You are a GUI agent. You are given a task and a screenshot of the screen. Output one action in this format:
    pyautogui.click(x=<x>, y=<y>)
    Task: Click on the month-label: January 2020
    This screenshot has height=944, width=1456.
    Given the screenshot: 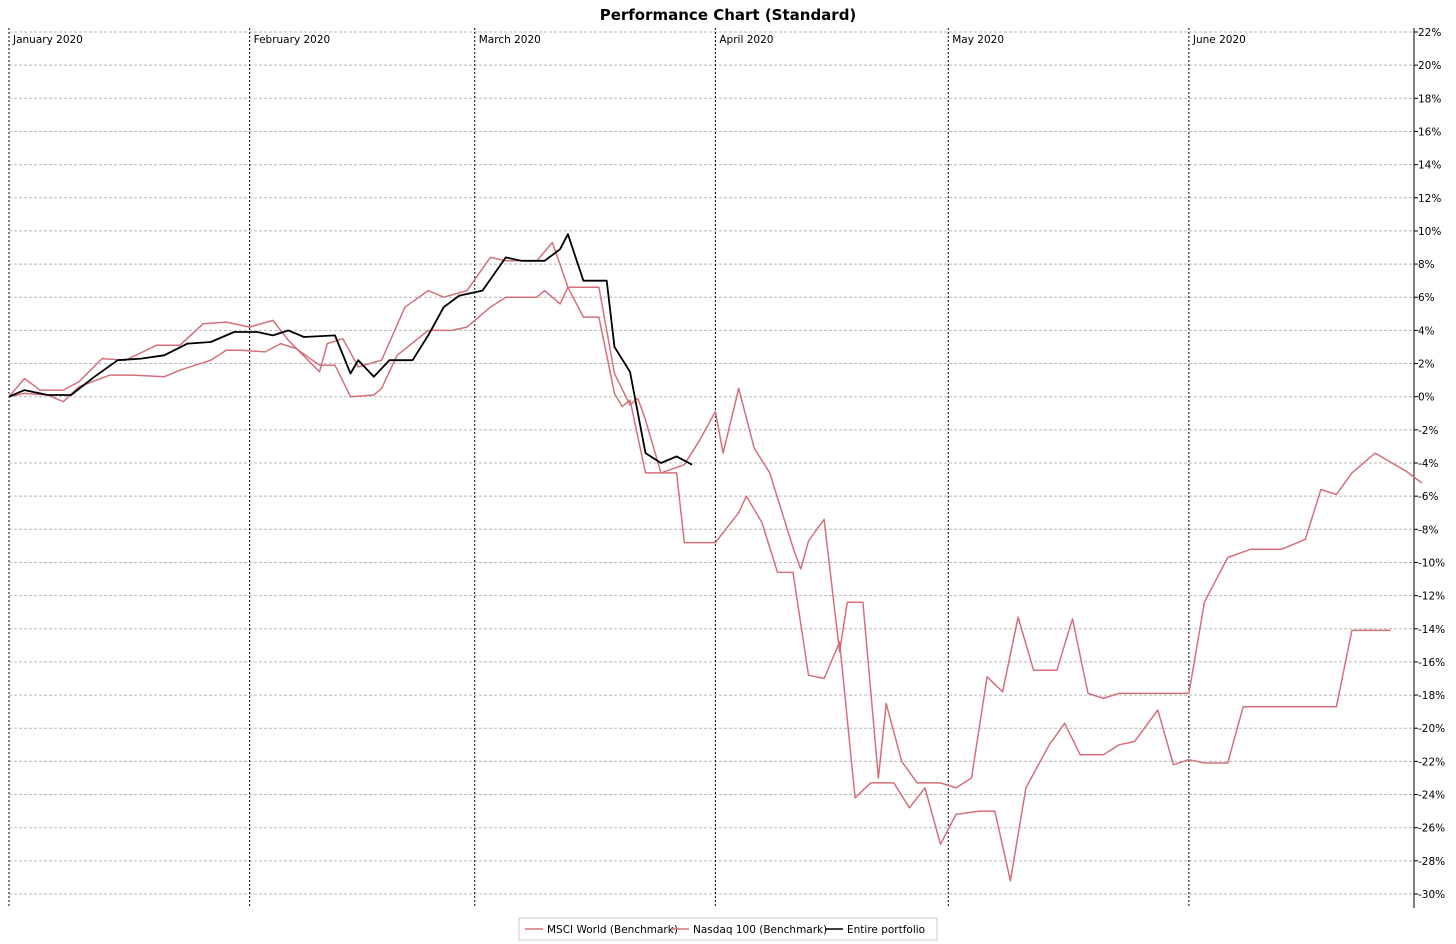 What is the action you would take?
    pyautogui.click(x=47, y=40)
    